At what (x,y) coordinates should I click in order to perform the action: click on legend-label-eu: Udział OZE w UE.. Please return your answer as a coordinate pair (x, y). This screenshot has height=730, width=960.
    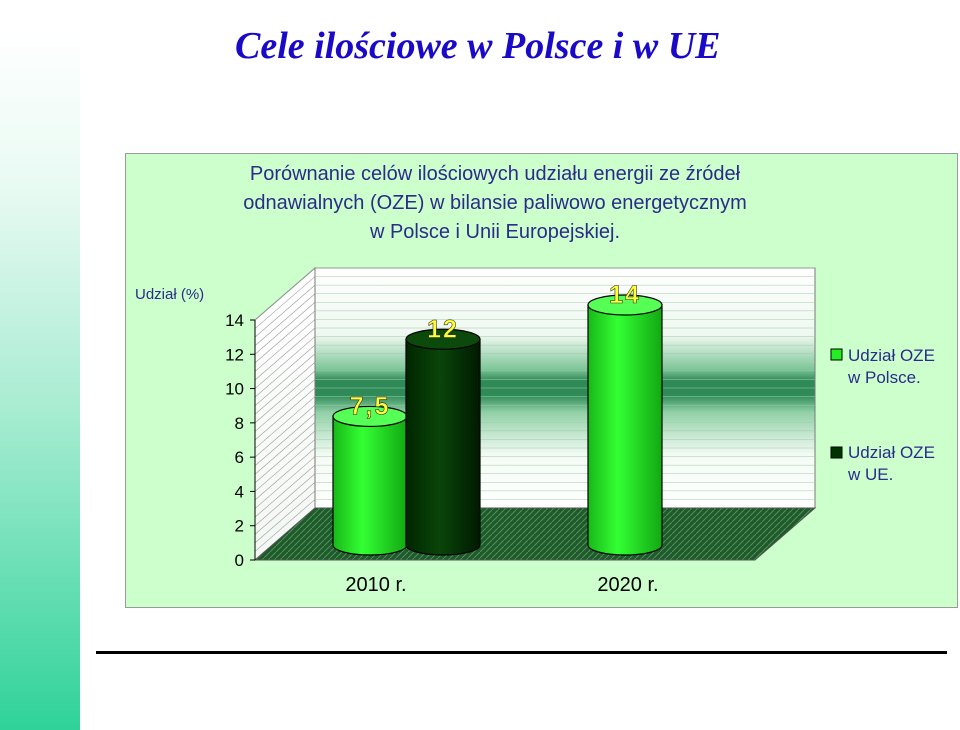
    Looking at the image, I should click on (893, 463).